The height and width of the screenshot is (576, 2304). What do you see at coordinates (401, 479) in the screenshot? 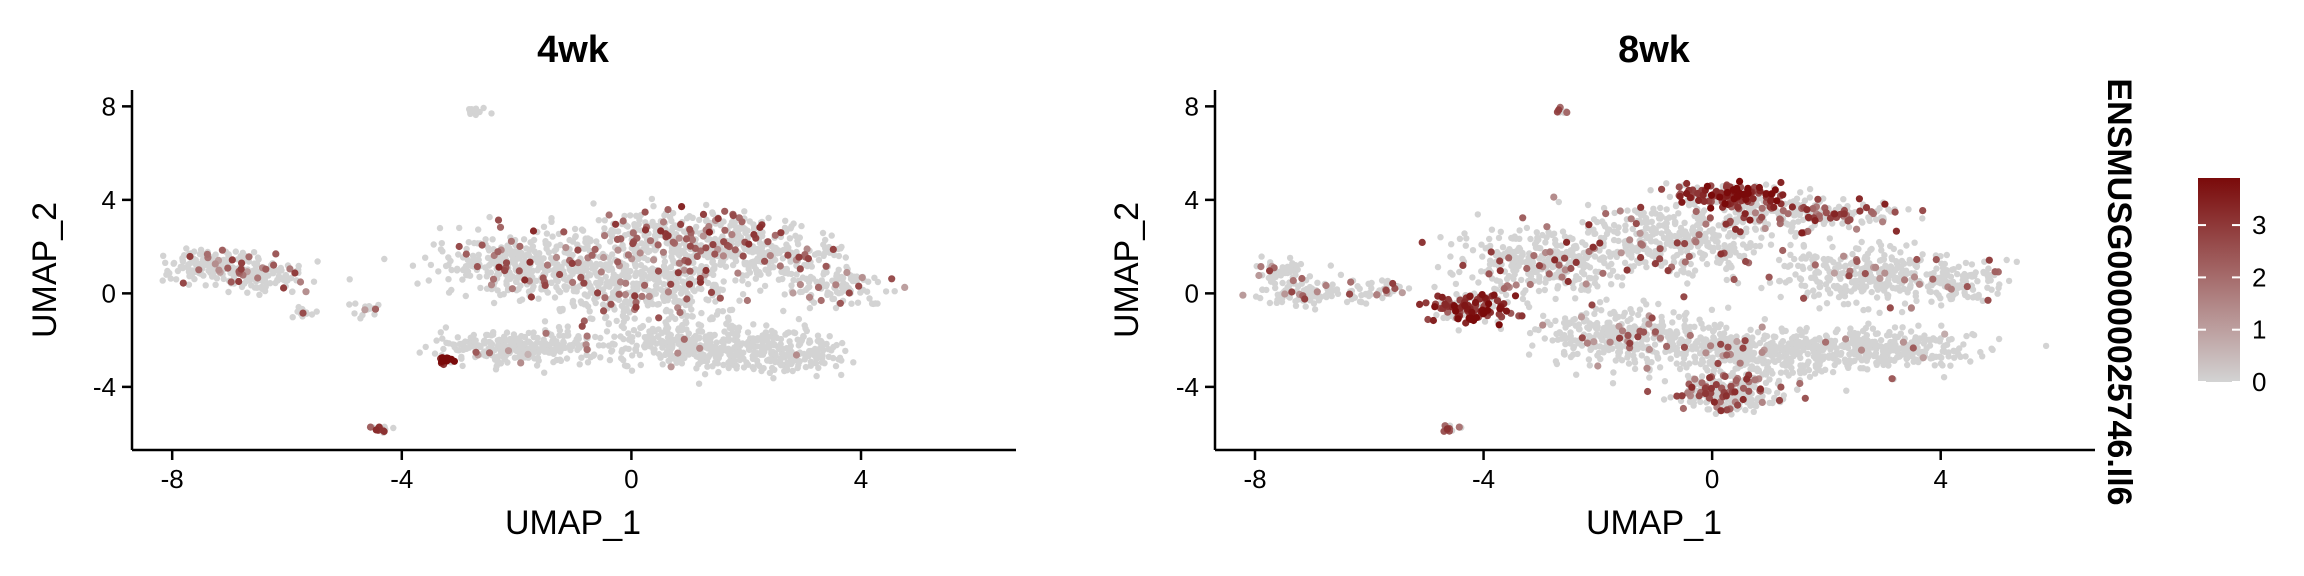
I see `x-tick-label: -4` at bounding box center [401, 479].